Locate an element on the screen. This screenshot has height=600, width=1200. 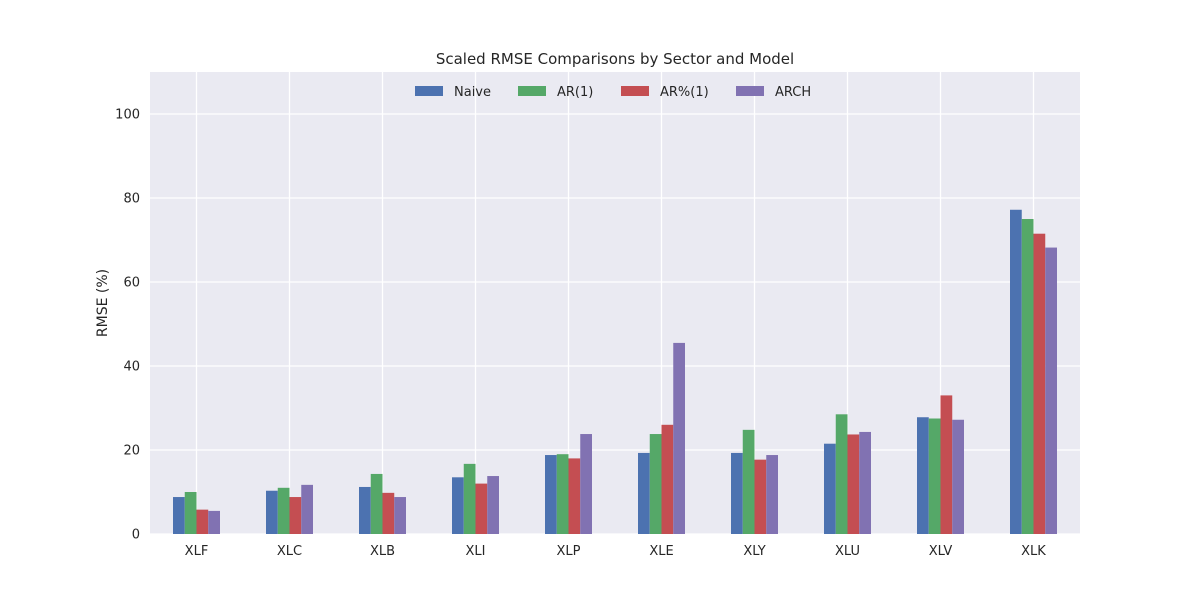
y-tick-label: 60 is located at coordinates (131, 283).